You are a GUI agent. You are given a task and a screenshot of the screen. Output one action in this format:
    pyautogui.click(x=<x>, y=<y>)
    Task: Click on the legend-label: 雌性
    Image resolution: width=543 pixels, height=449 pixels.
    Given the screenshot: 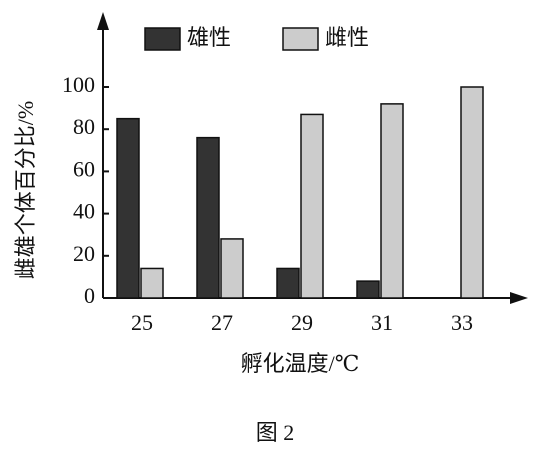 What is the action you would take?
    pyautogui.click(x=347, y=37)
    